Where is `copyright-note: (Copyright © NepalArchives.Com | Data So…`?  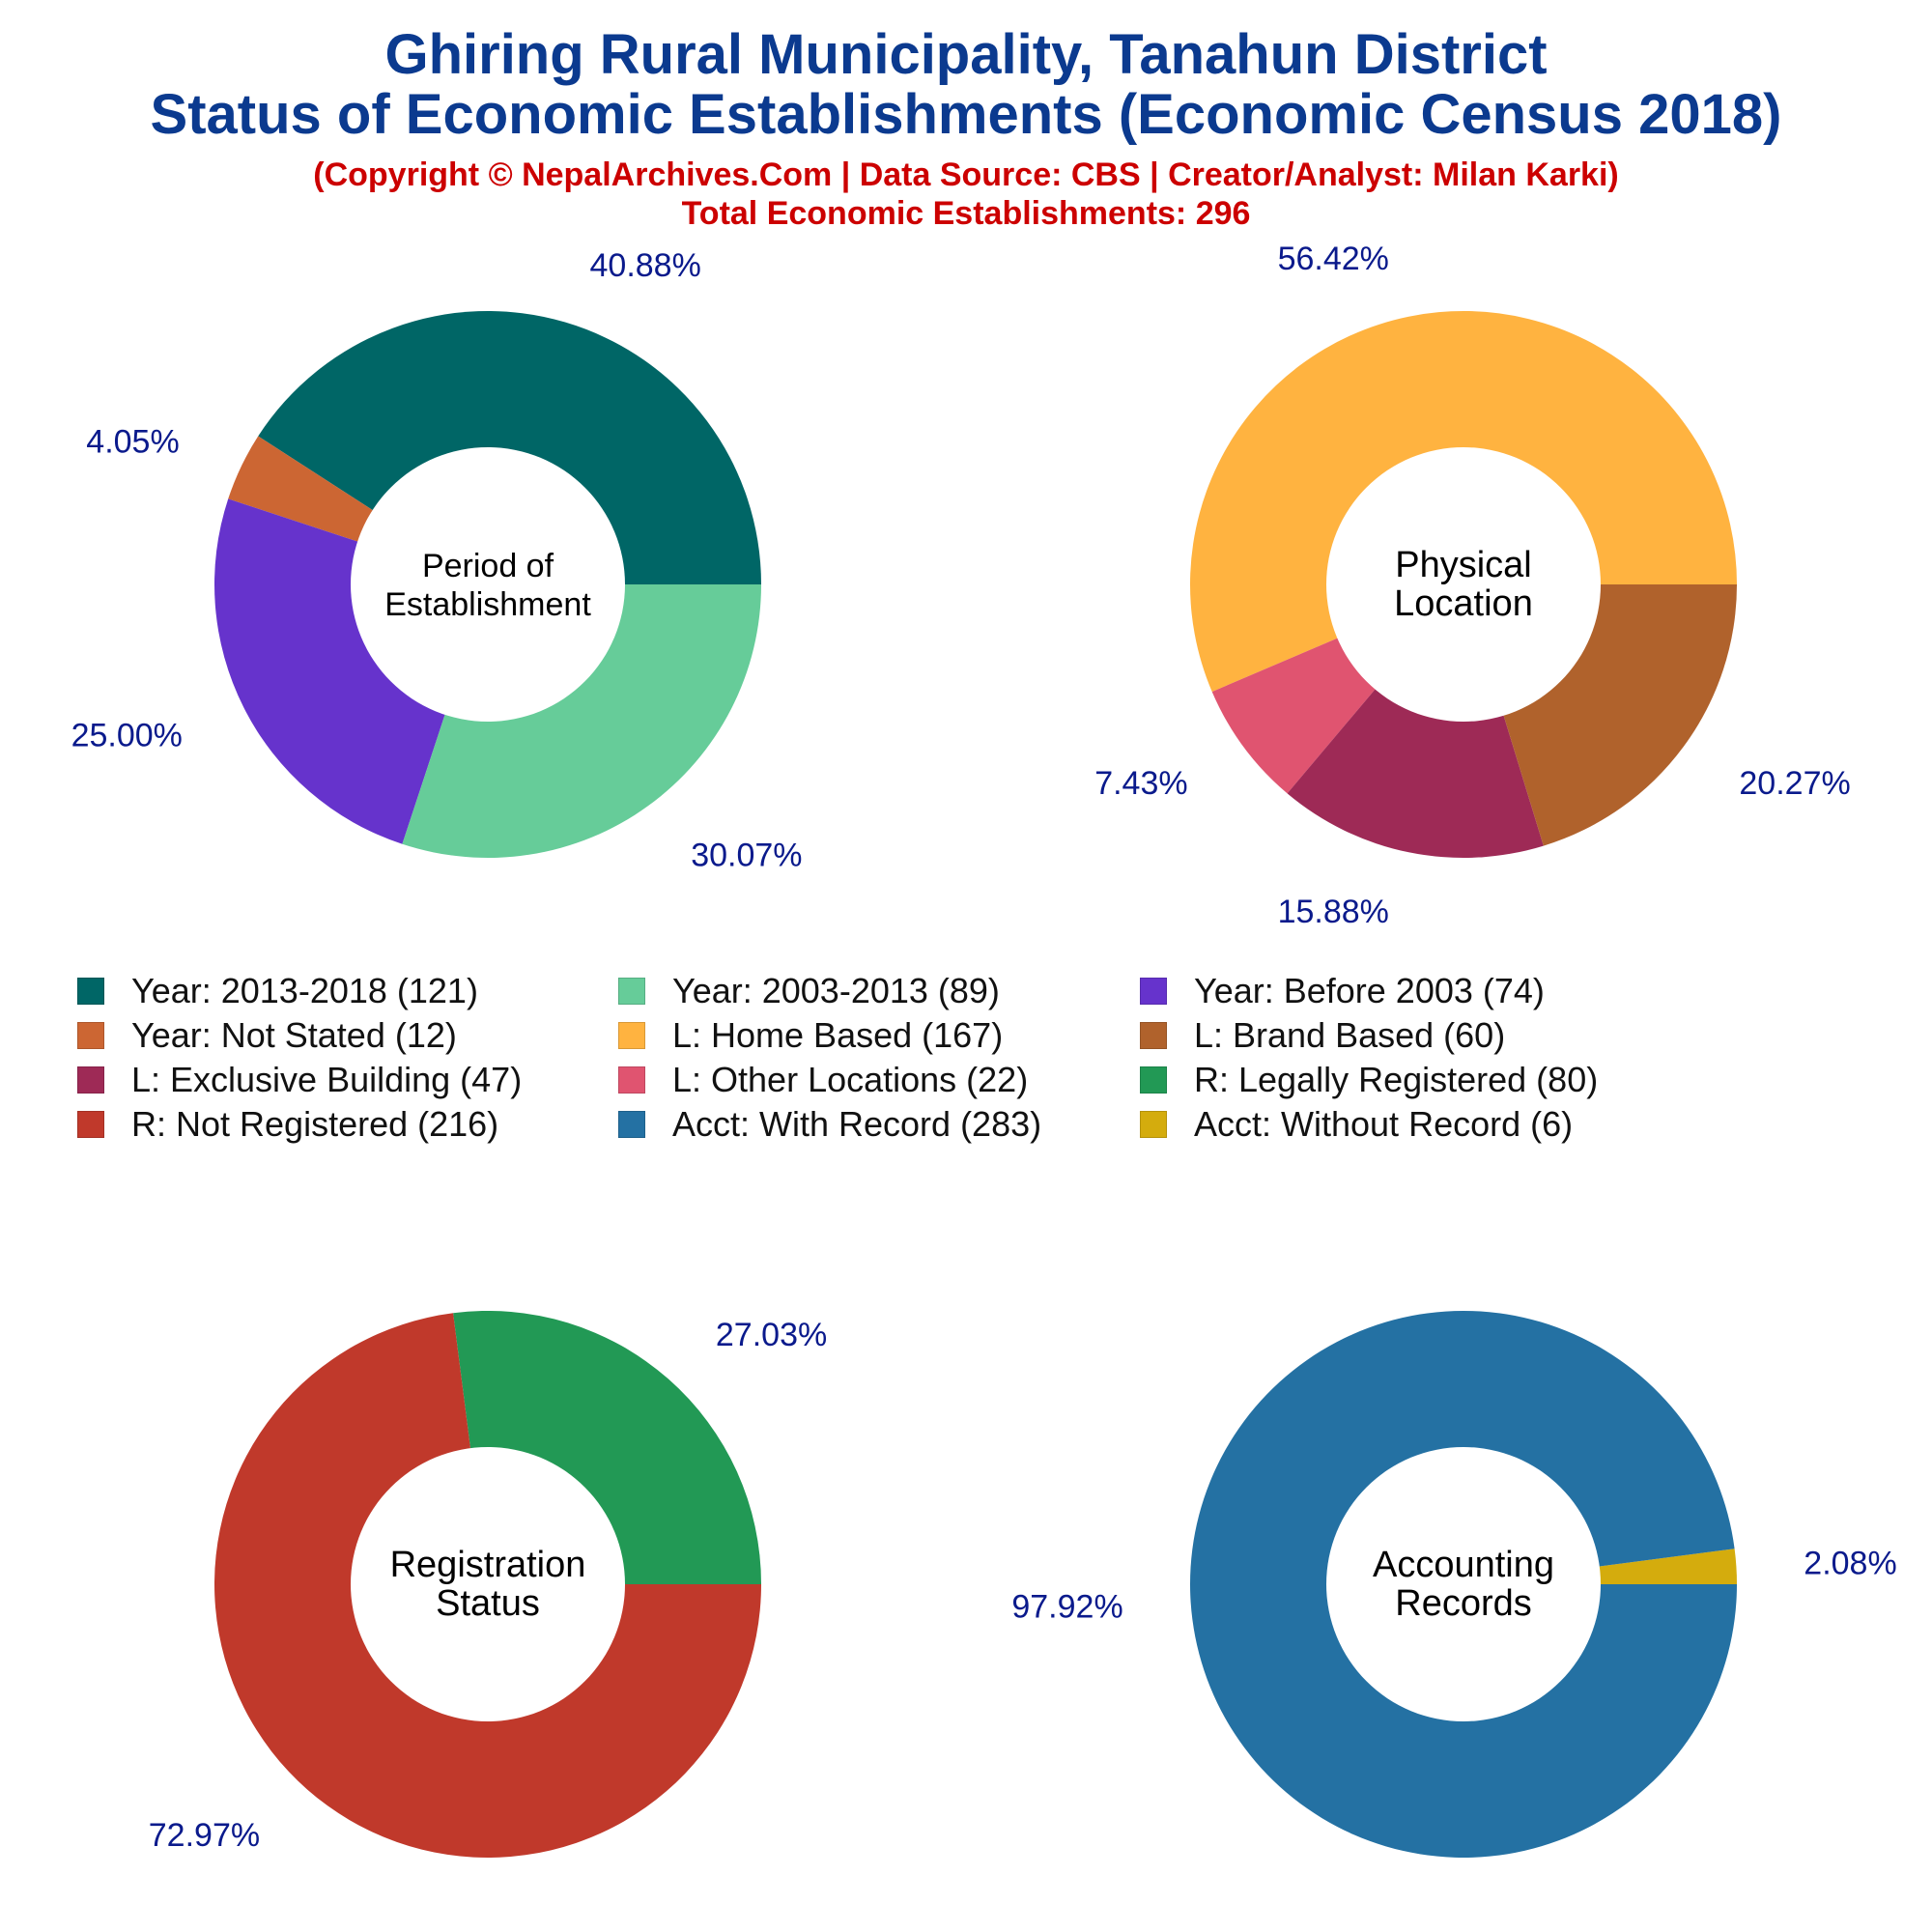 copyright-note: (Copyright © NepalArchives.Com | Data So… is located at coordinates (966, 174).